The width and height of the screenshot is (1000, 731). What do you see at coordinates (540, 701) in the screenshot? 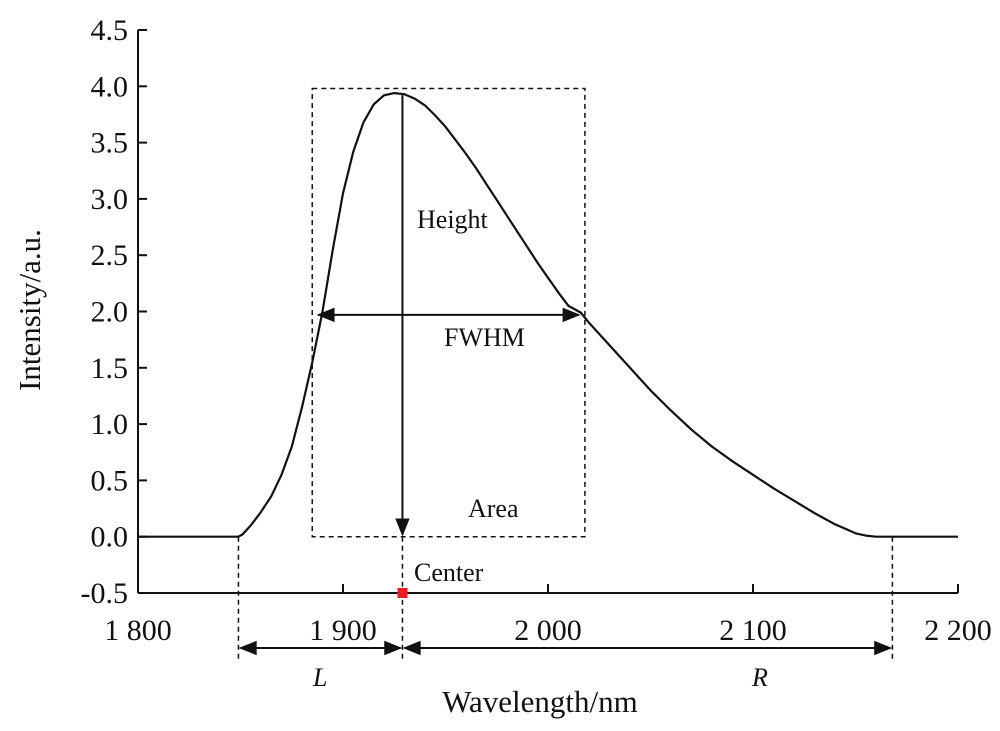
I see `x-axis-title: Wavelength/nm` at bounding box center [540, 701].